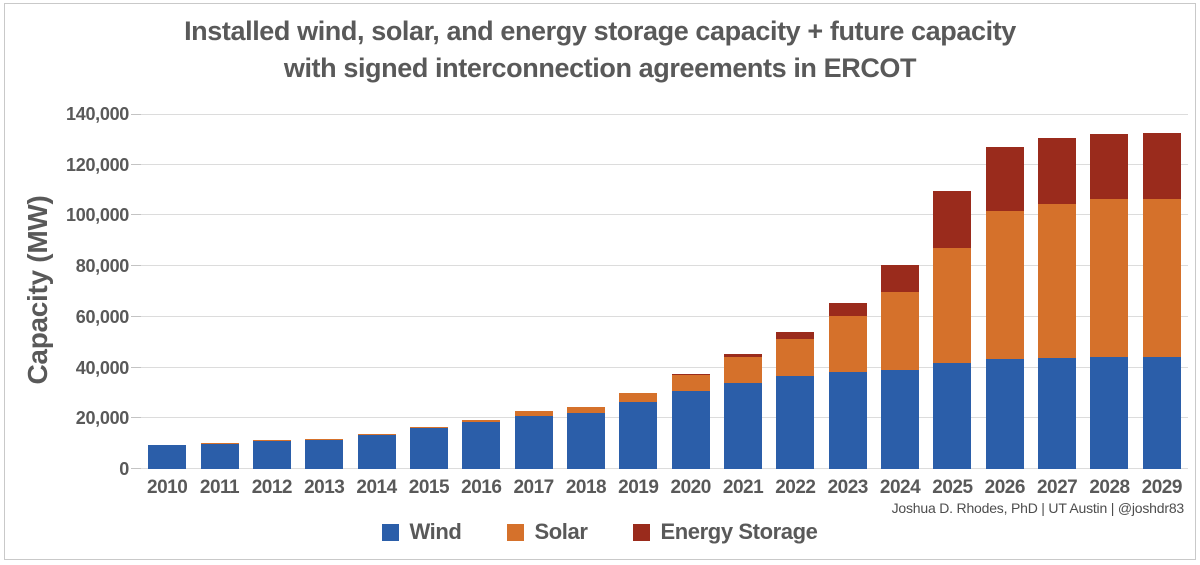 Image resolution: width=1200 pixels, height=565 pixels. I want to click on x-tick-label-2015: 2015, so click(429, 487).